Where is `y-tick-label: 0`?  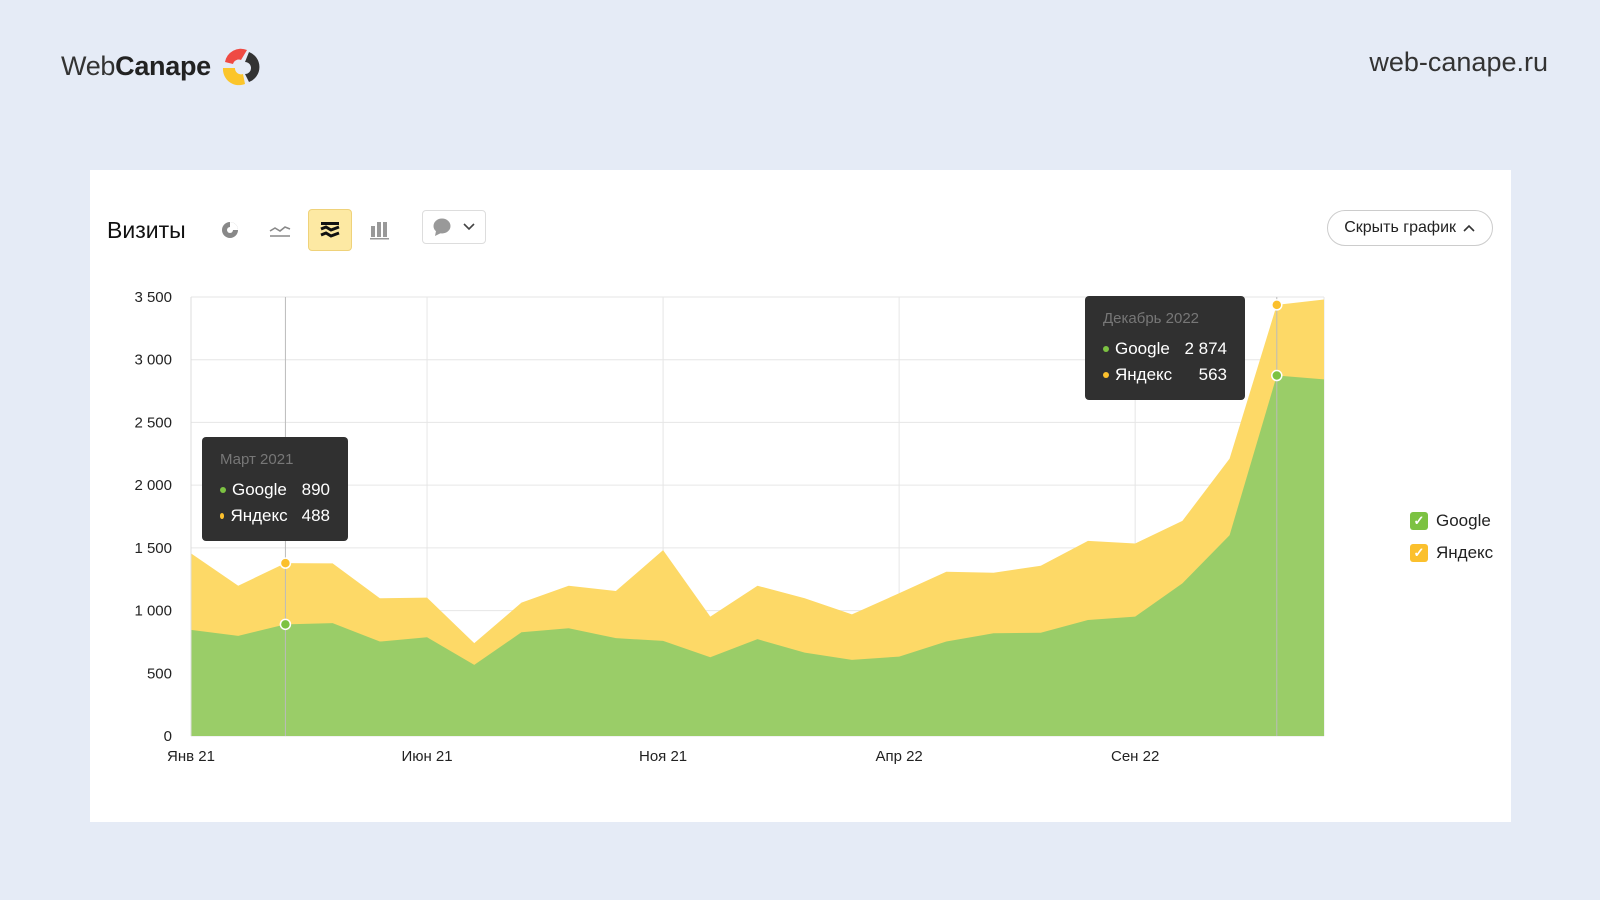
y-tick-label: 0 is located at coordinates (168, 736).